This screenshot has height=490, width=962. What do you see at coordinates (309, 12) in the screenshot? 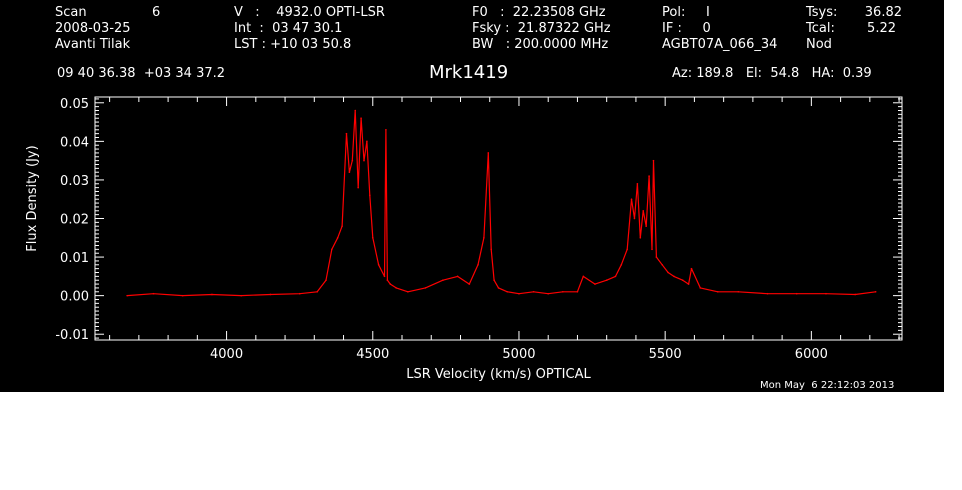
I see `velocity-readout: V : 4932.0 OPTI-LSR` at bounding box center [309, 12].